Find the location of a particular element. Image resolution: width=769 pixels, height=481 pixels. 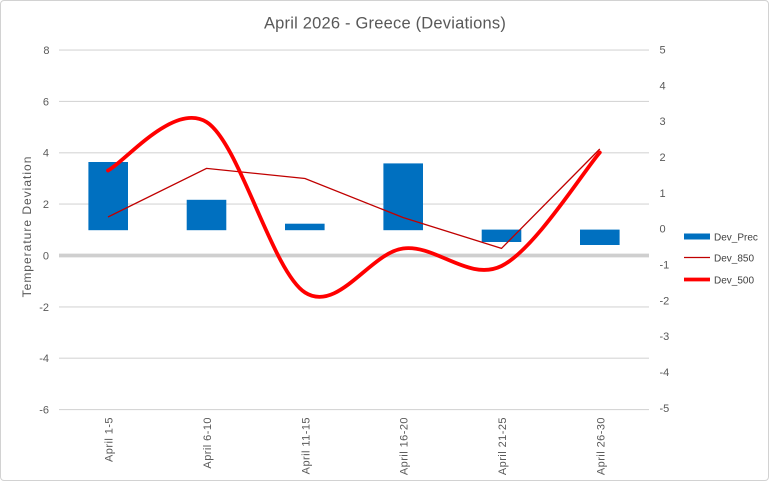

svg-text: Dev_Prec is located at coordinates (736, 238).